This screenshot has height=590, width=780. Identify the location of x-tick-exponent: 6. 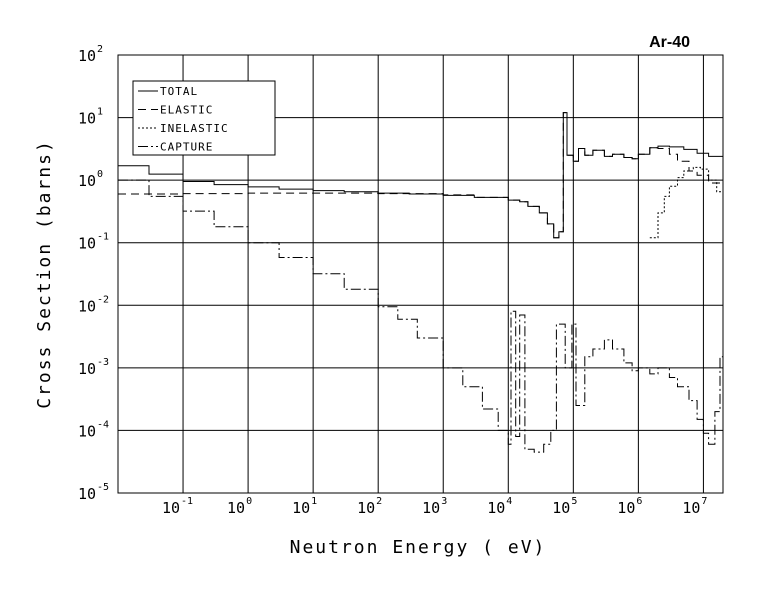
(639, 501).